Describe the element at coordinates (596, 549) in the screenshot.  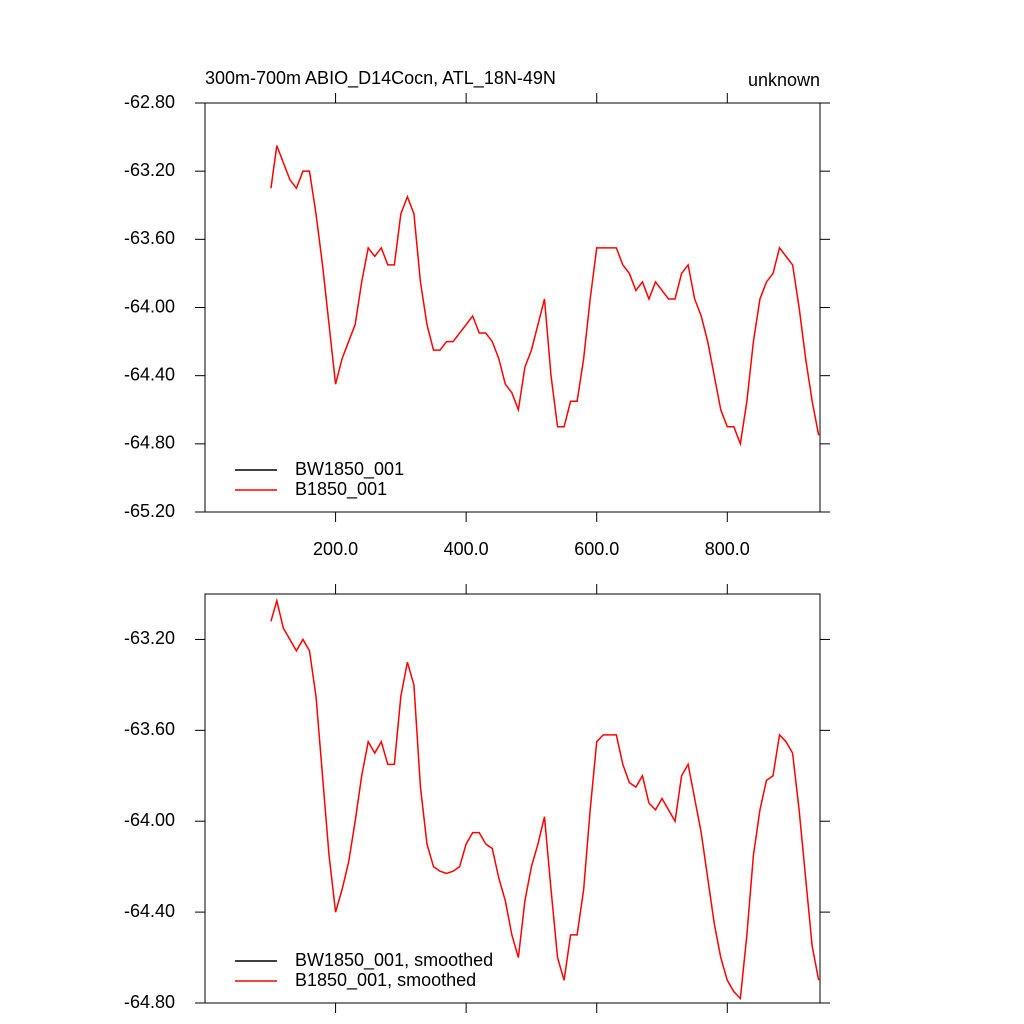
I see `x-tick-label: 600.0` at that location.